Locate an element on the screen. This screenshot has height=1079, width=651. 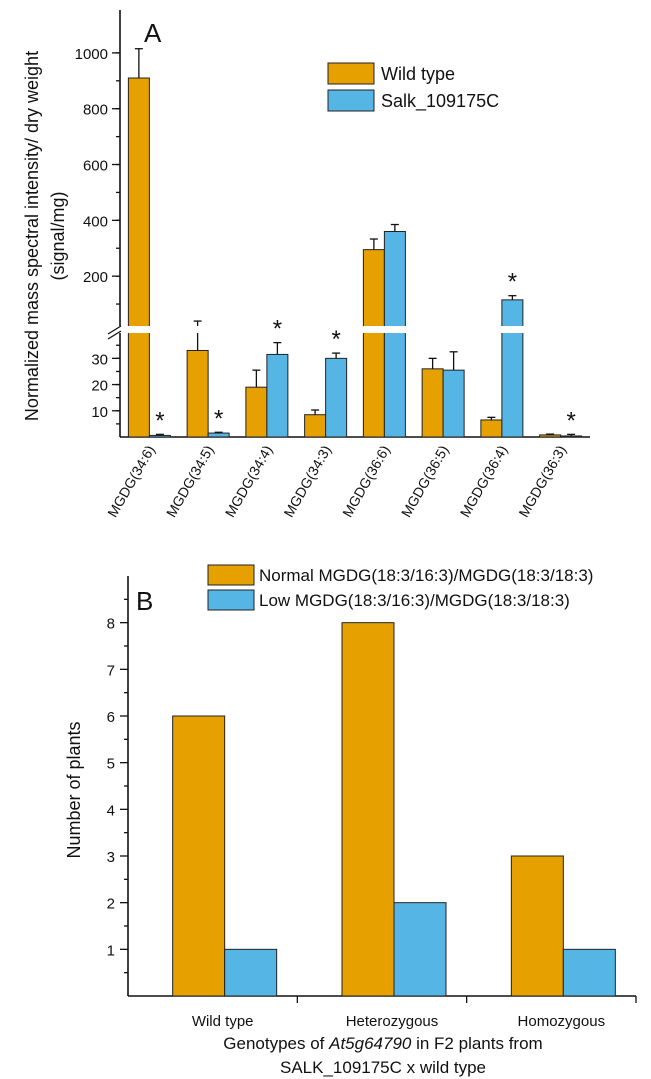
panel-a-y-tick-label: 400 is located at coordinates (95, 221).